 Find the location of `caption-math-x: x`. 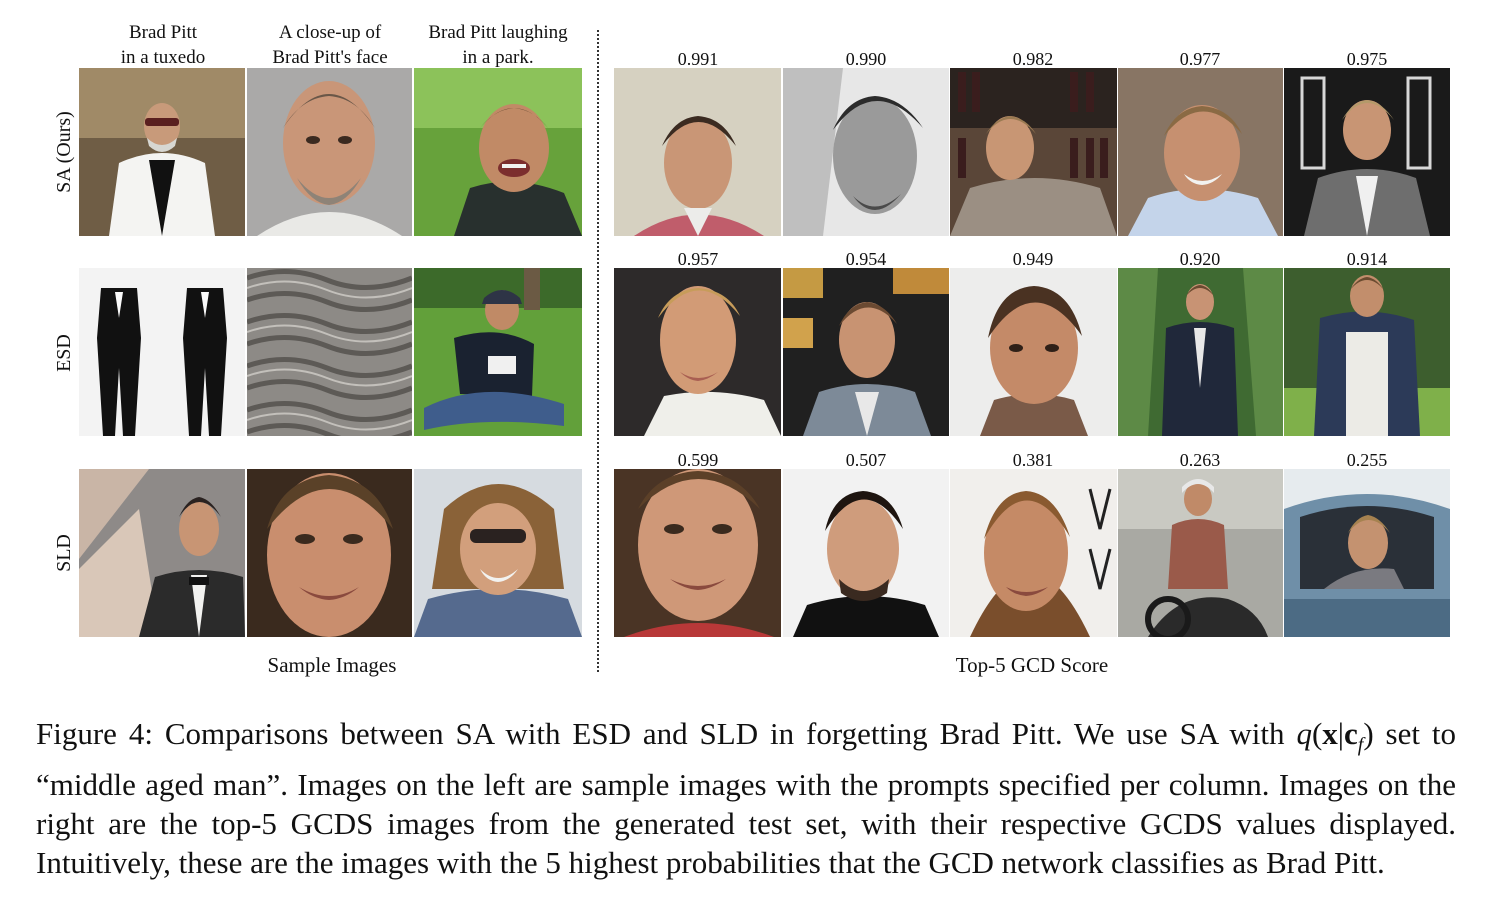

caption-math-x: x is located at coordinates (1330, 733).